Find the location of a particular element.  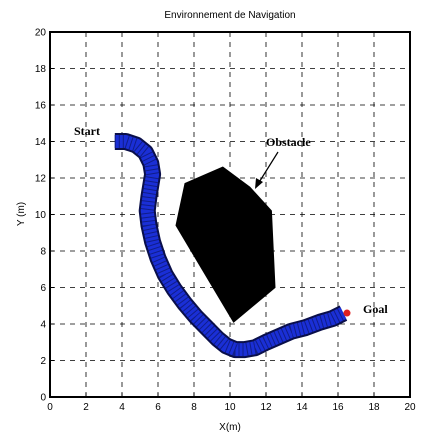

y-tick-label: 18 is located at coordinates (41, 69).